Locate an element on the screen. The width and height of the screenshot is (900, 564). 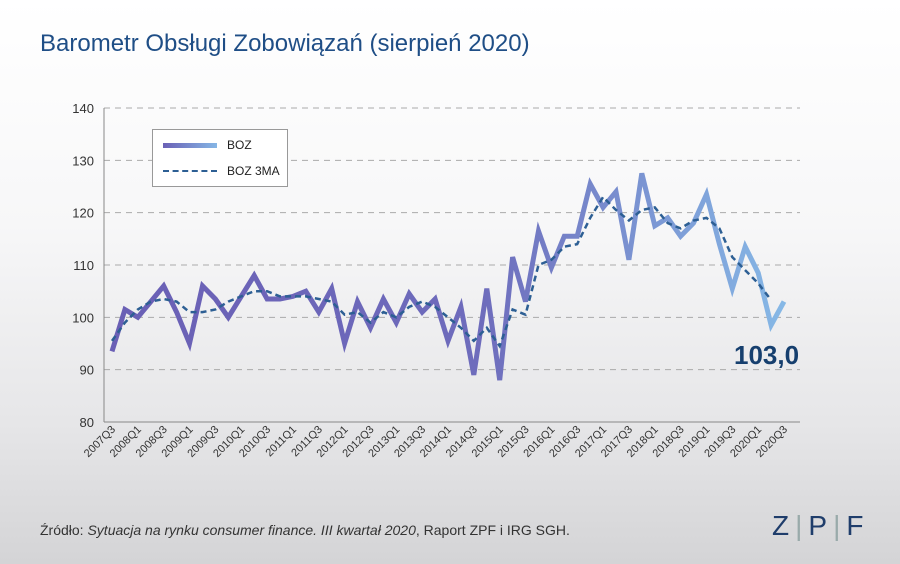
logo-letter: Z is located at coordinates (783, 525).